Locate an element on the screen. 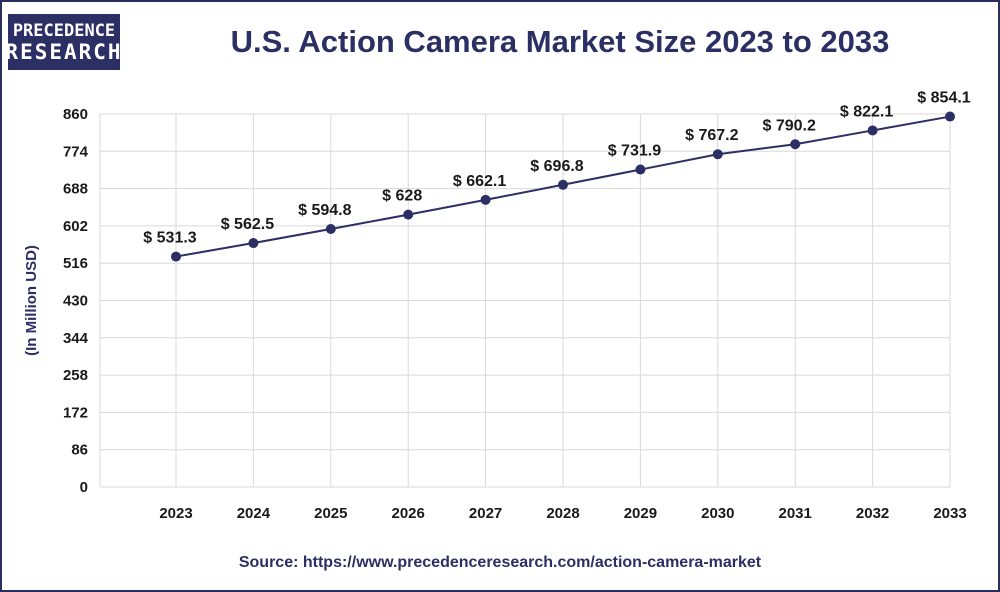 Image resolution: width=1000 pixels, height=592 pixels. x-tick-label: 2023 is located at coordinates (175, 513).